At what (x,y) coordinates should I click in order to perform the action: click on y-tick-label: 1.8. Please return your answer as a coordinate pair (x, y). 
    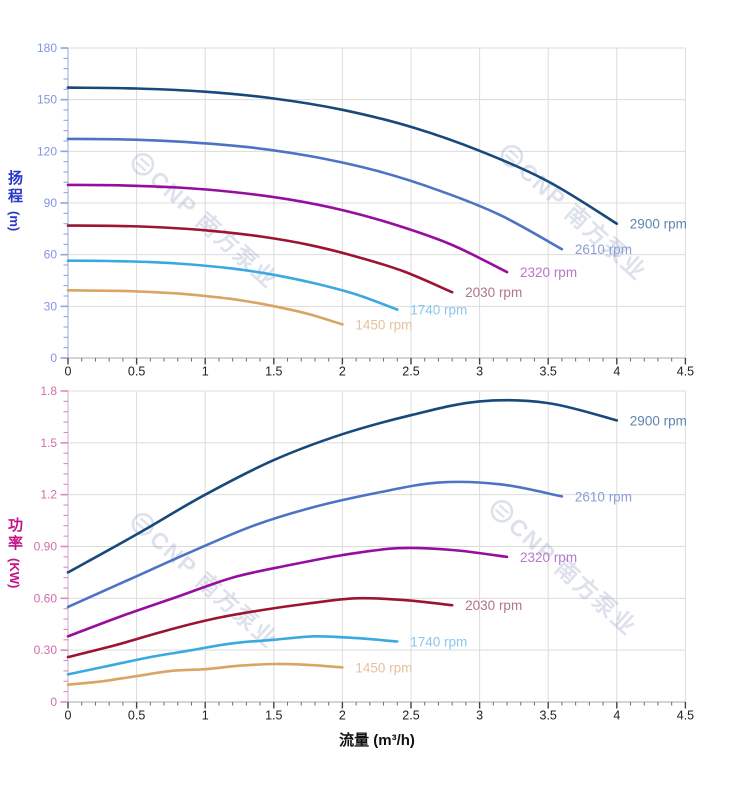
    Looking at the image, I should click on (48, 391).